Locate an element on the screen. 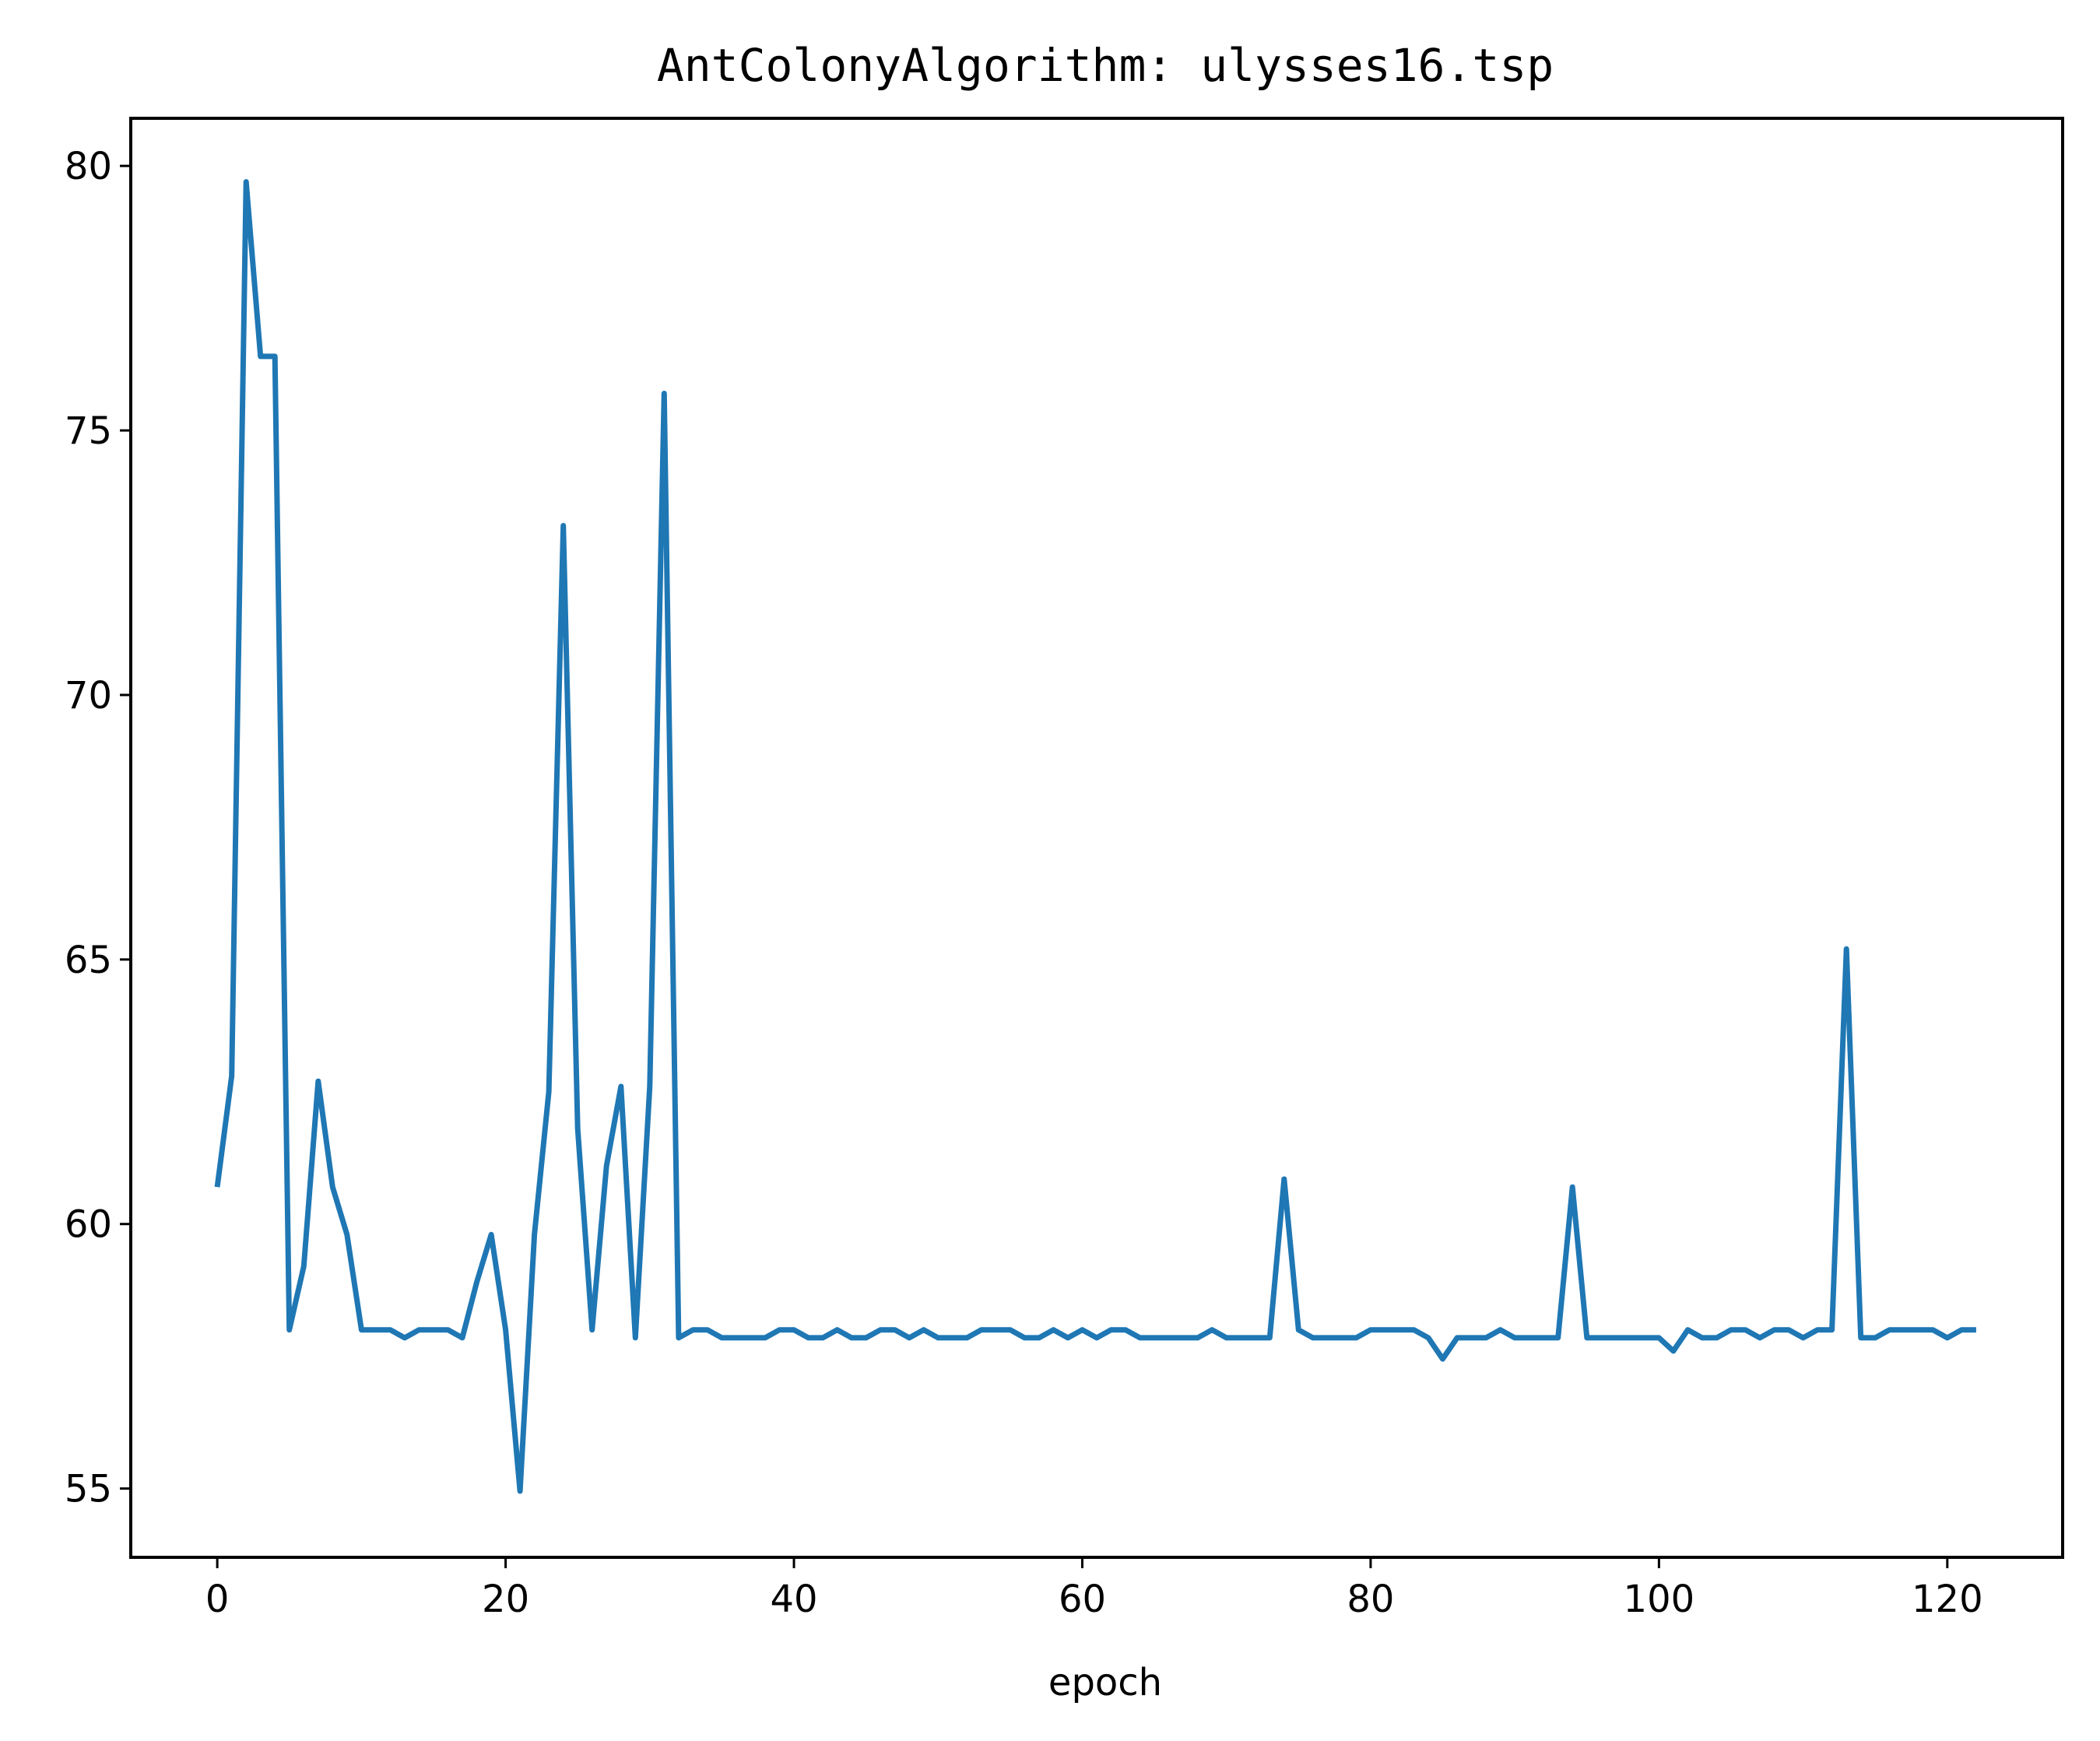 Image resolution: width=2100 pixels, height=1741 pixels. x-tick-label: 60 is located at coordinates (1082, 1599).